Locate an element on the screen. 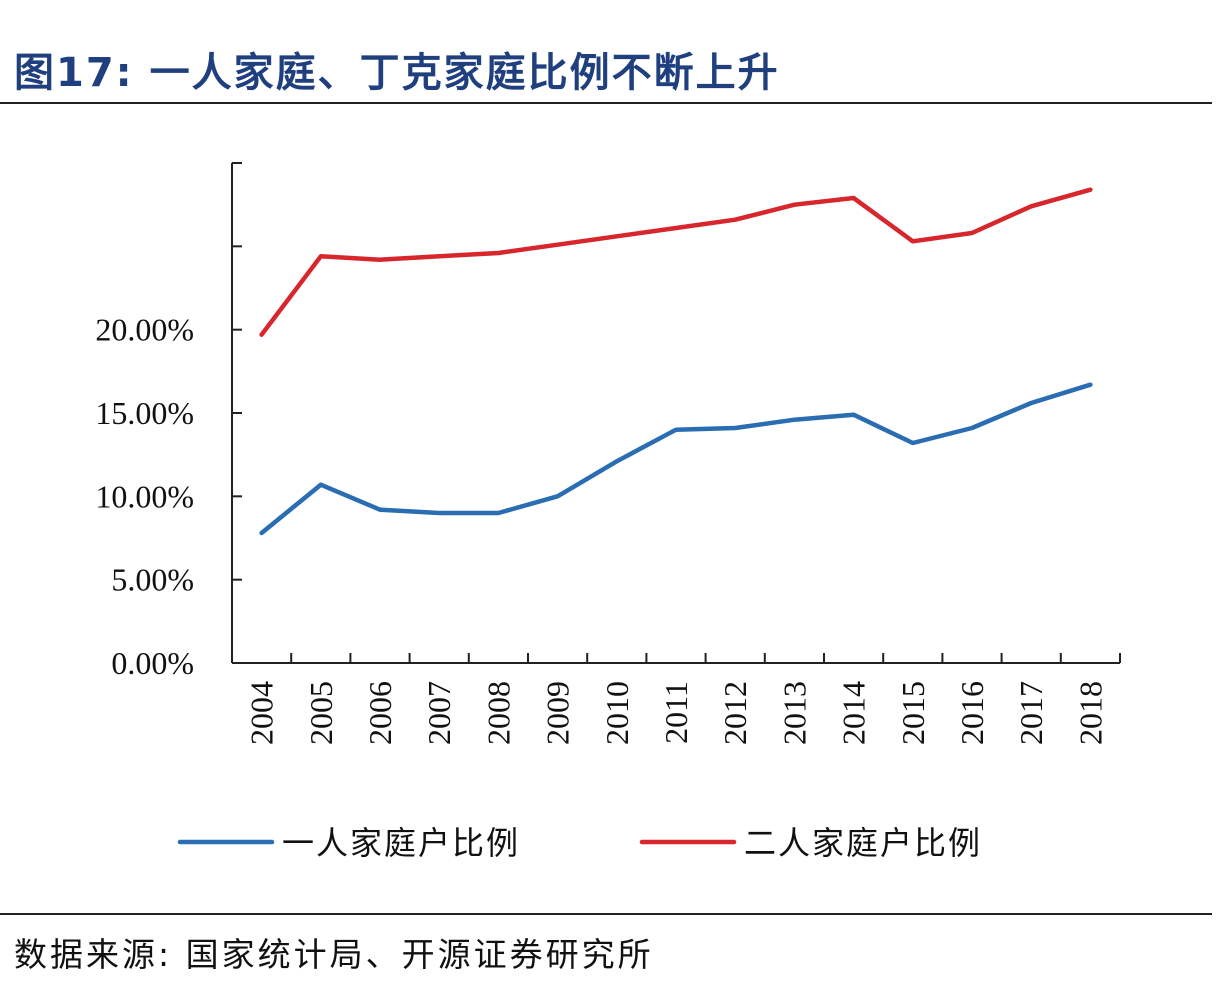 The height and width of the screenshot is (1000, 1222). x-tick-label: 2010 is located at coordinates (617, 713).